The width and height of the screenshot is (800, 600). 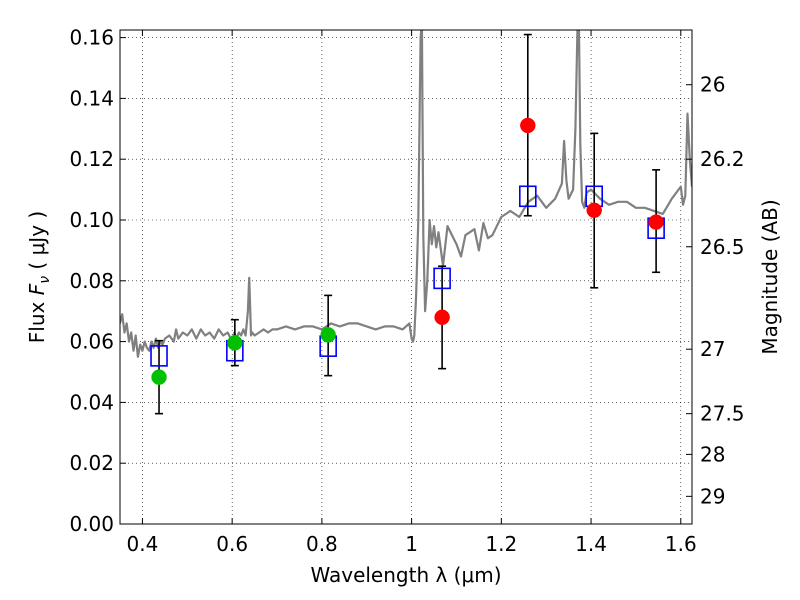 I want to click on y-axis-title: Flux Fν ( μJy ), so click(x=39, y=277).